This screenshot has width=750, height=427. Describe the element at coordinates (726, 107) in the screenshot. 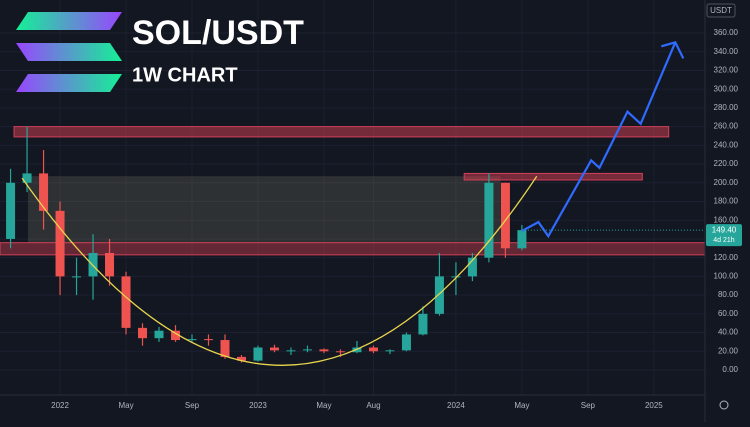

I see `y-tick-label: 280.00` at that location.